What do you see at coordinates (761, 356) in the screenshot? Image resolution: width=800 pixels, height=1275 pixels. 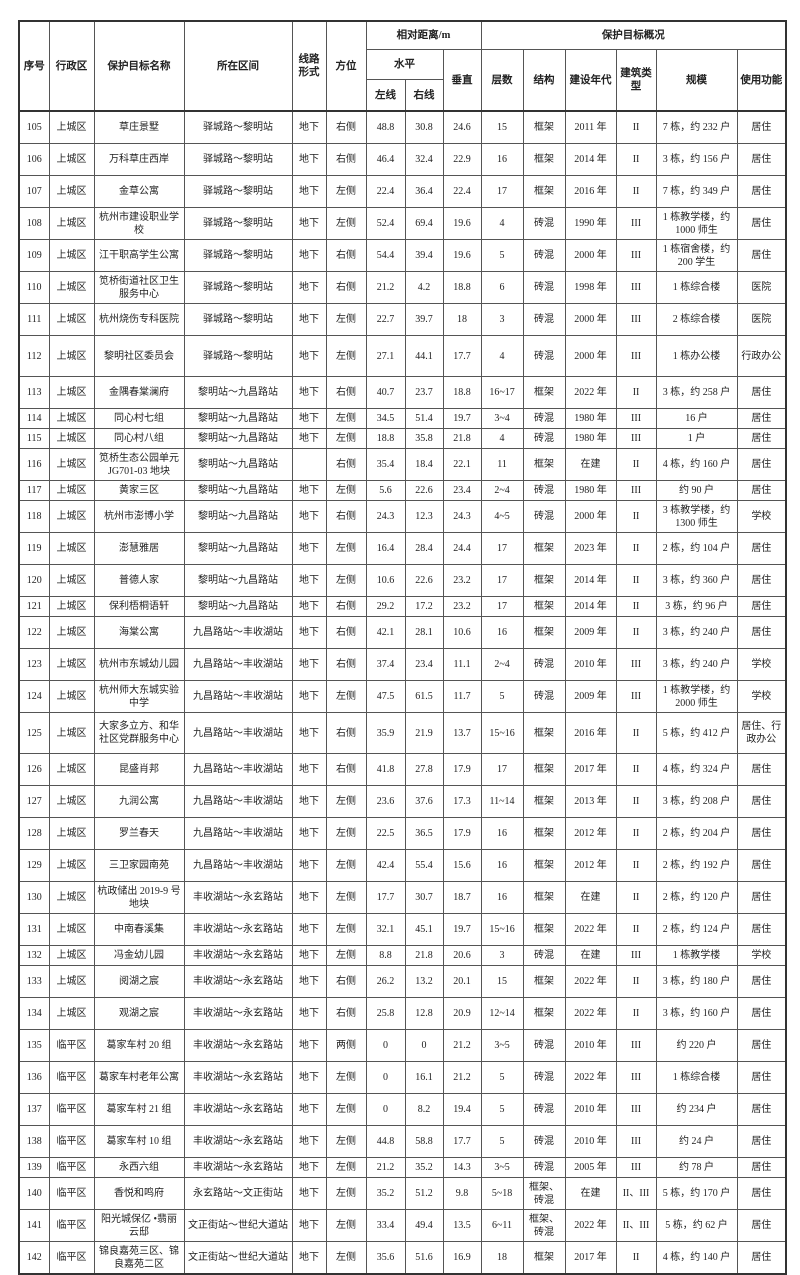 I see `cell-use: 行政办公` at bounding box center [761, 356].